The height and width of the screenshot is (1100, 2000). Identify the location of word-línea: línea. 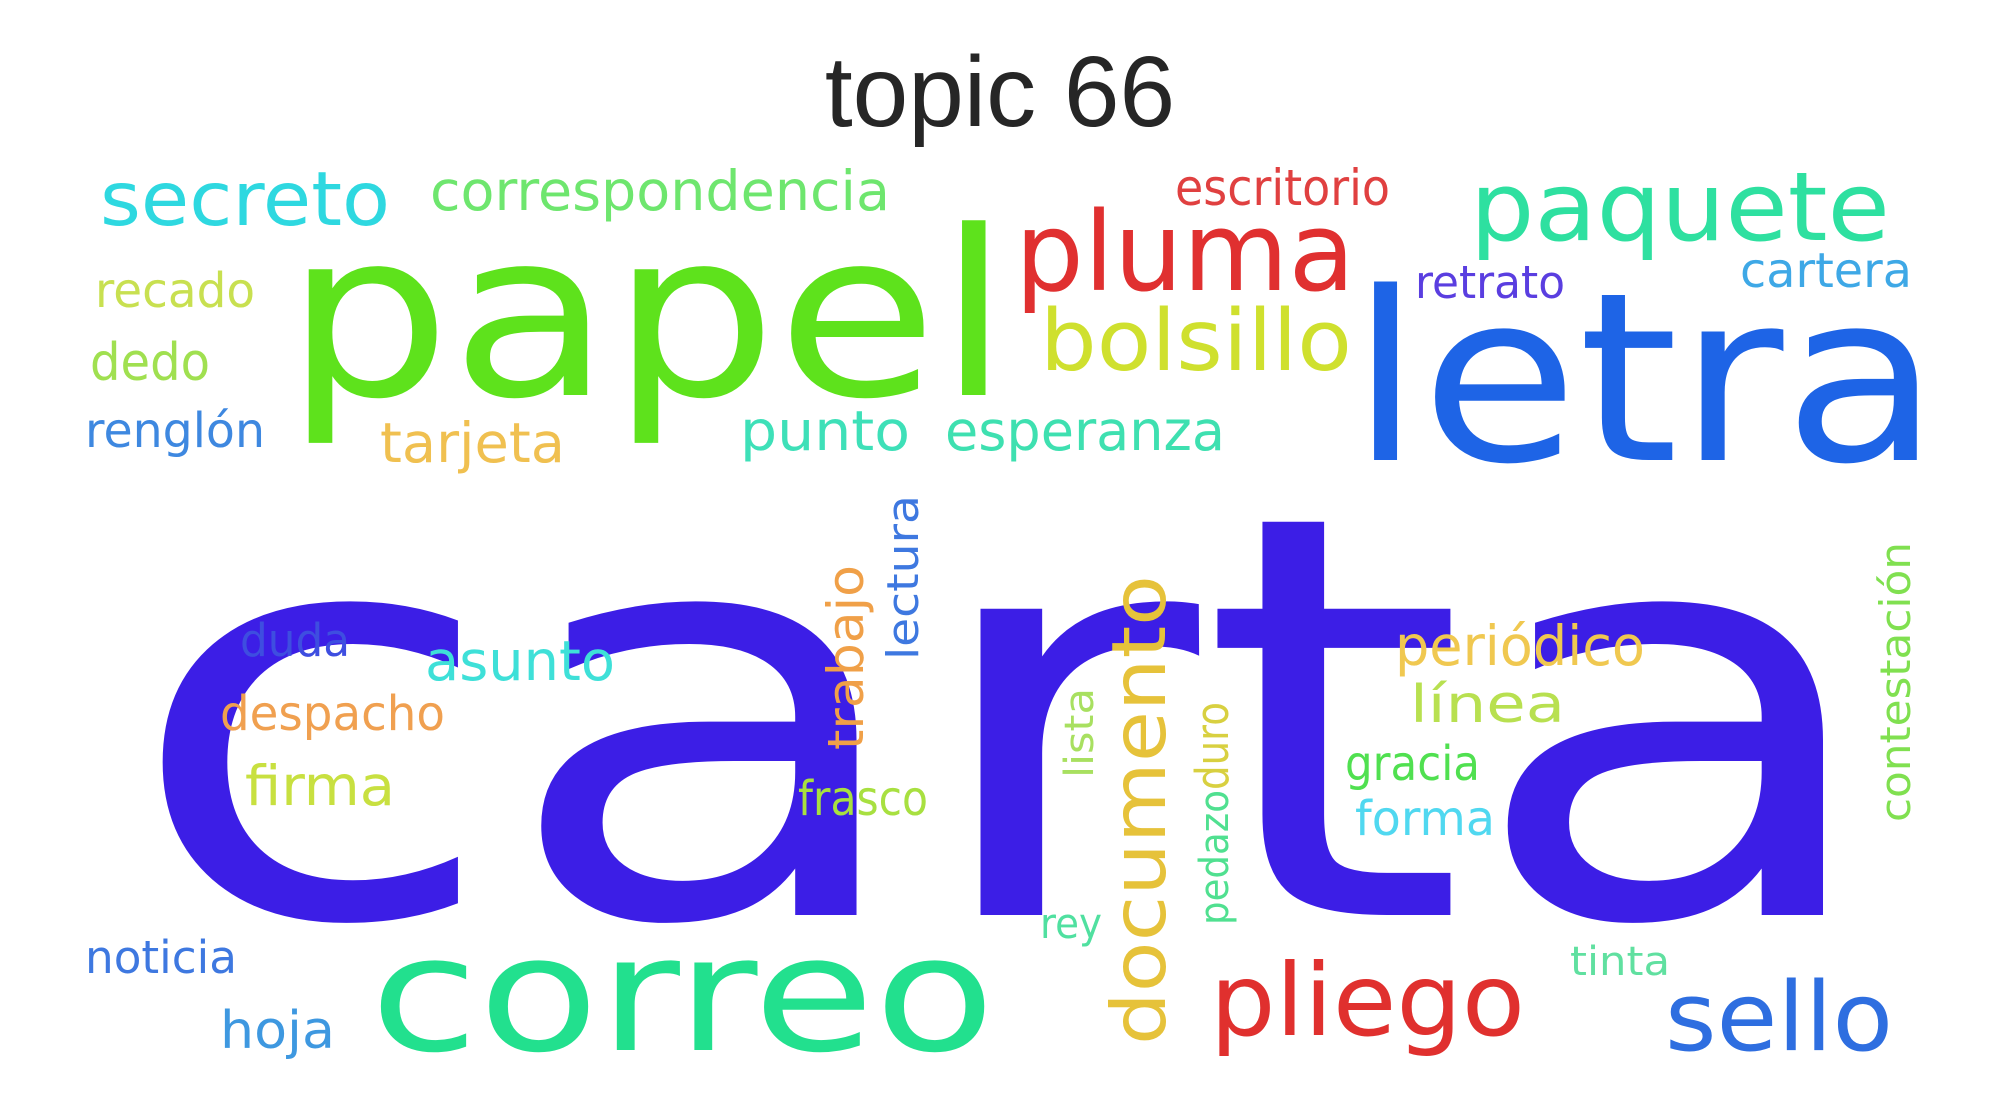
(1487, 705).